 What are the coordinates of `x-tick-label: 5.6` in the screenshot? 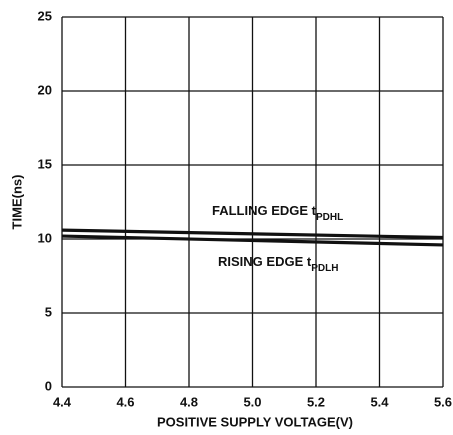 It's located at (443, 401).